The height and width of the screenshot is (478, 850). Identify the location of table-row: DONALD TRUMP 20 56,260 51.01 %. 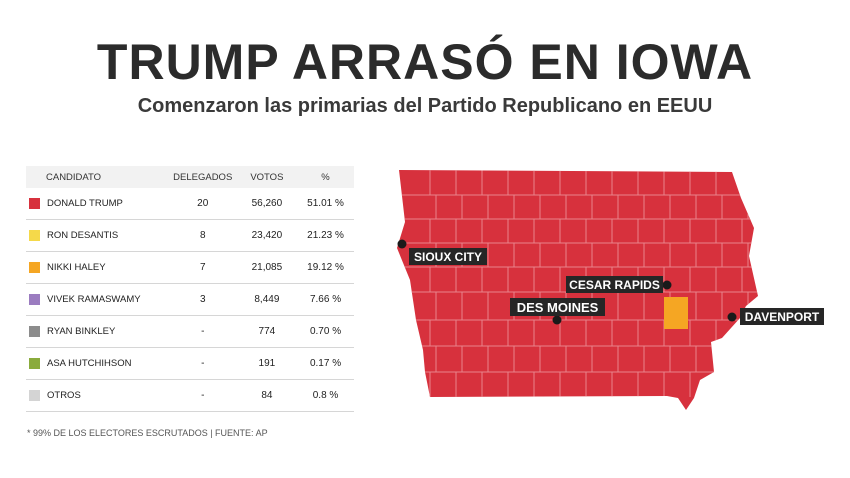
(190, 204).